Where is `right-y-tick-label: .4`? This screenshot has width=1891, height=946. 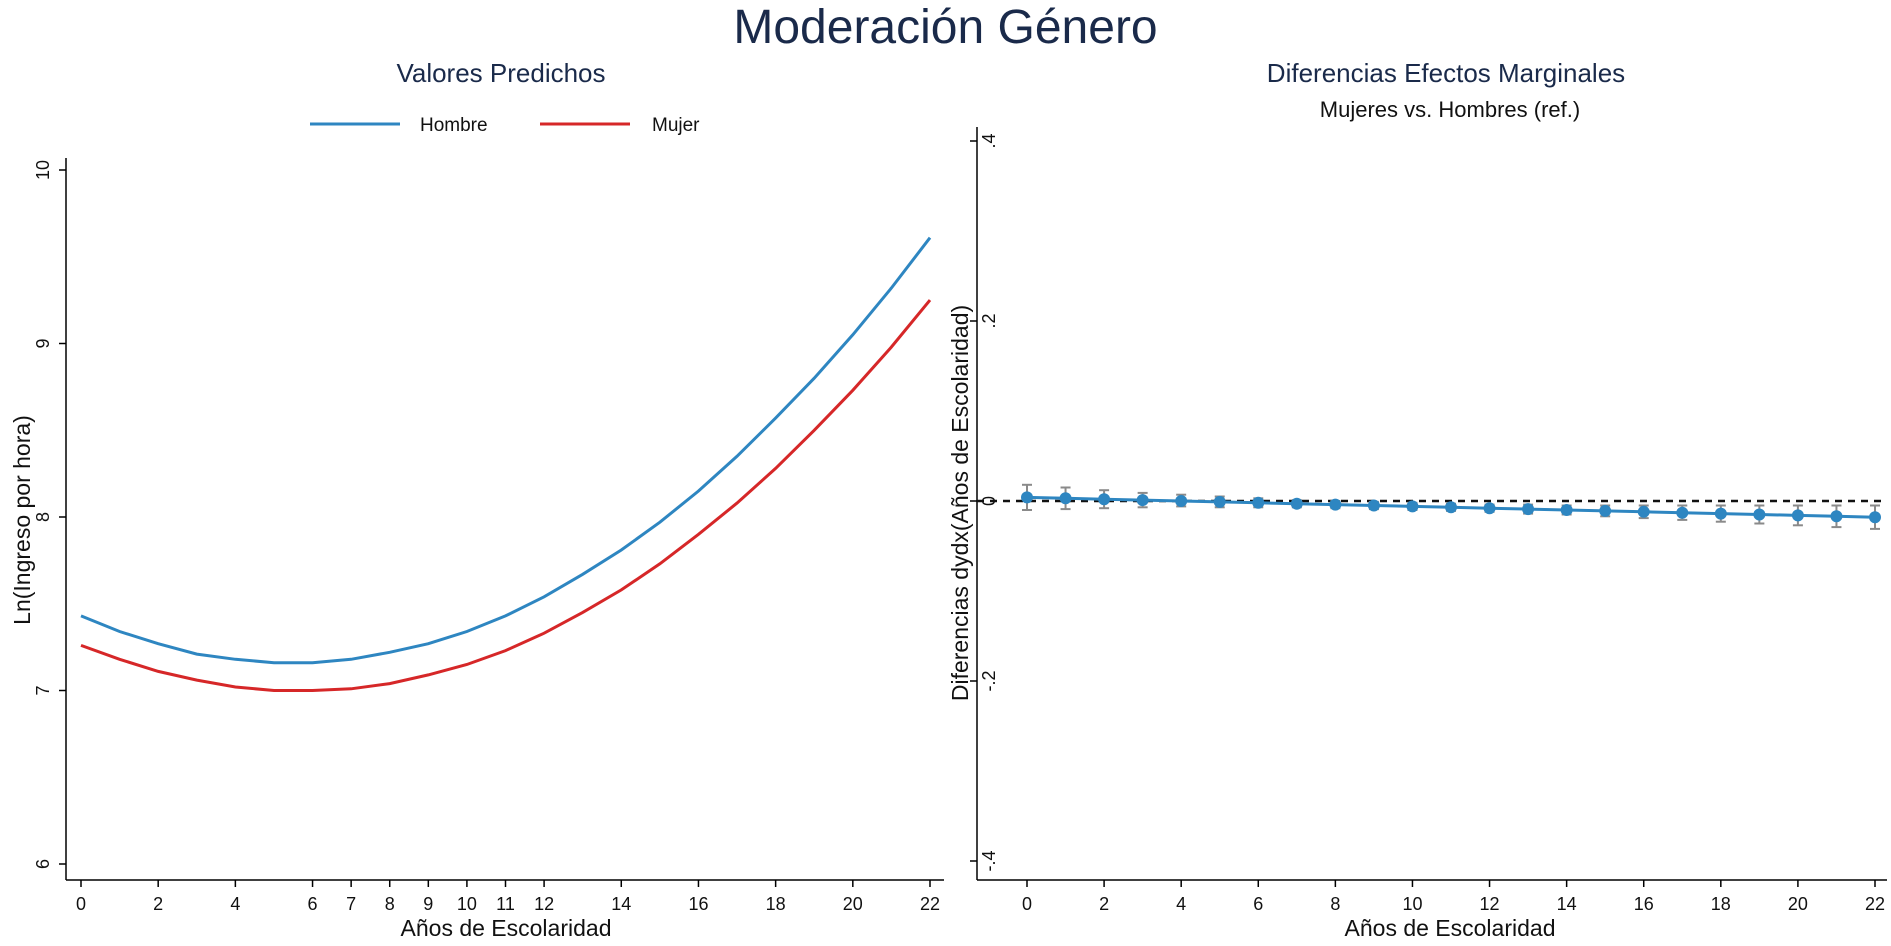
right-y-tick-label: .4 is located at coordinates (989, 140).